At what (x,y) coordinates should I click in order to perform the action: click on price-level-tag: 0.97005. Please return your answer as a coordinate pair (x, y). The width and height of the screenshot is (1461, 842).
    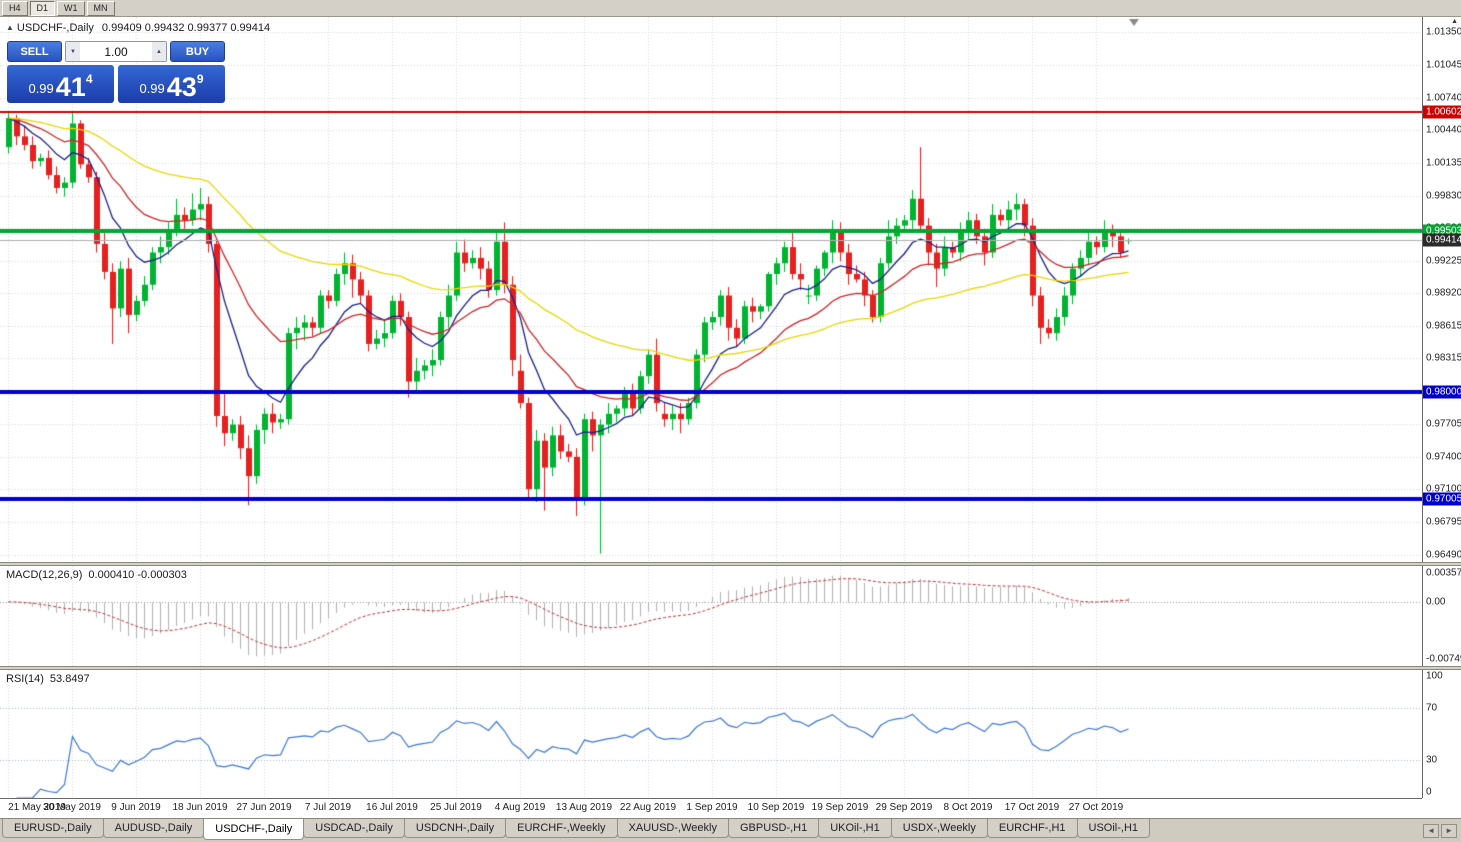
    Looking at the image, I should click on (1442, 499).